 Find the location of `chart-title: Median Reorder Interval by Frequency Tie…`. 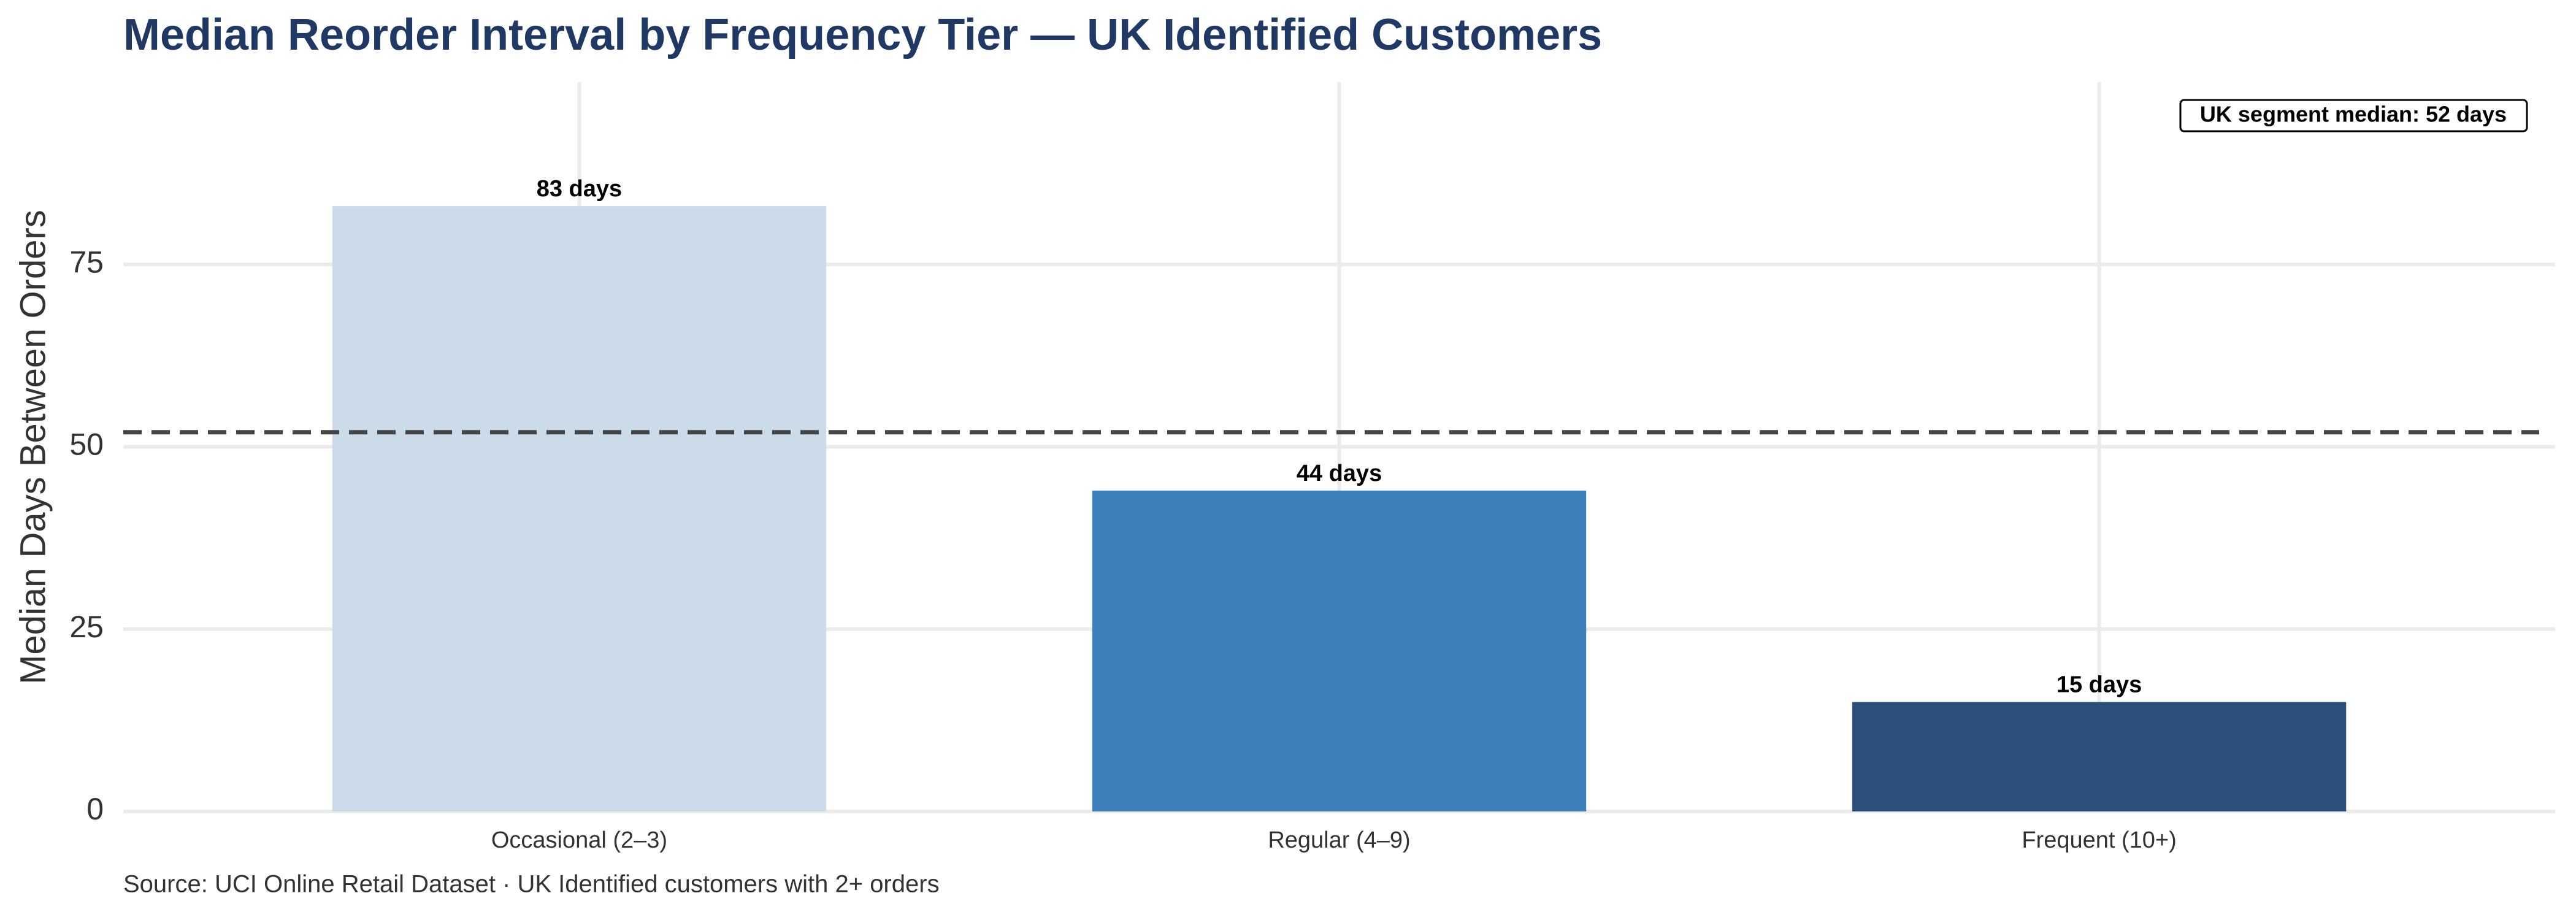

chart-title: Median Reorder Interval by Frequency Tie… is located at coordinates (862, 34).